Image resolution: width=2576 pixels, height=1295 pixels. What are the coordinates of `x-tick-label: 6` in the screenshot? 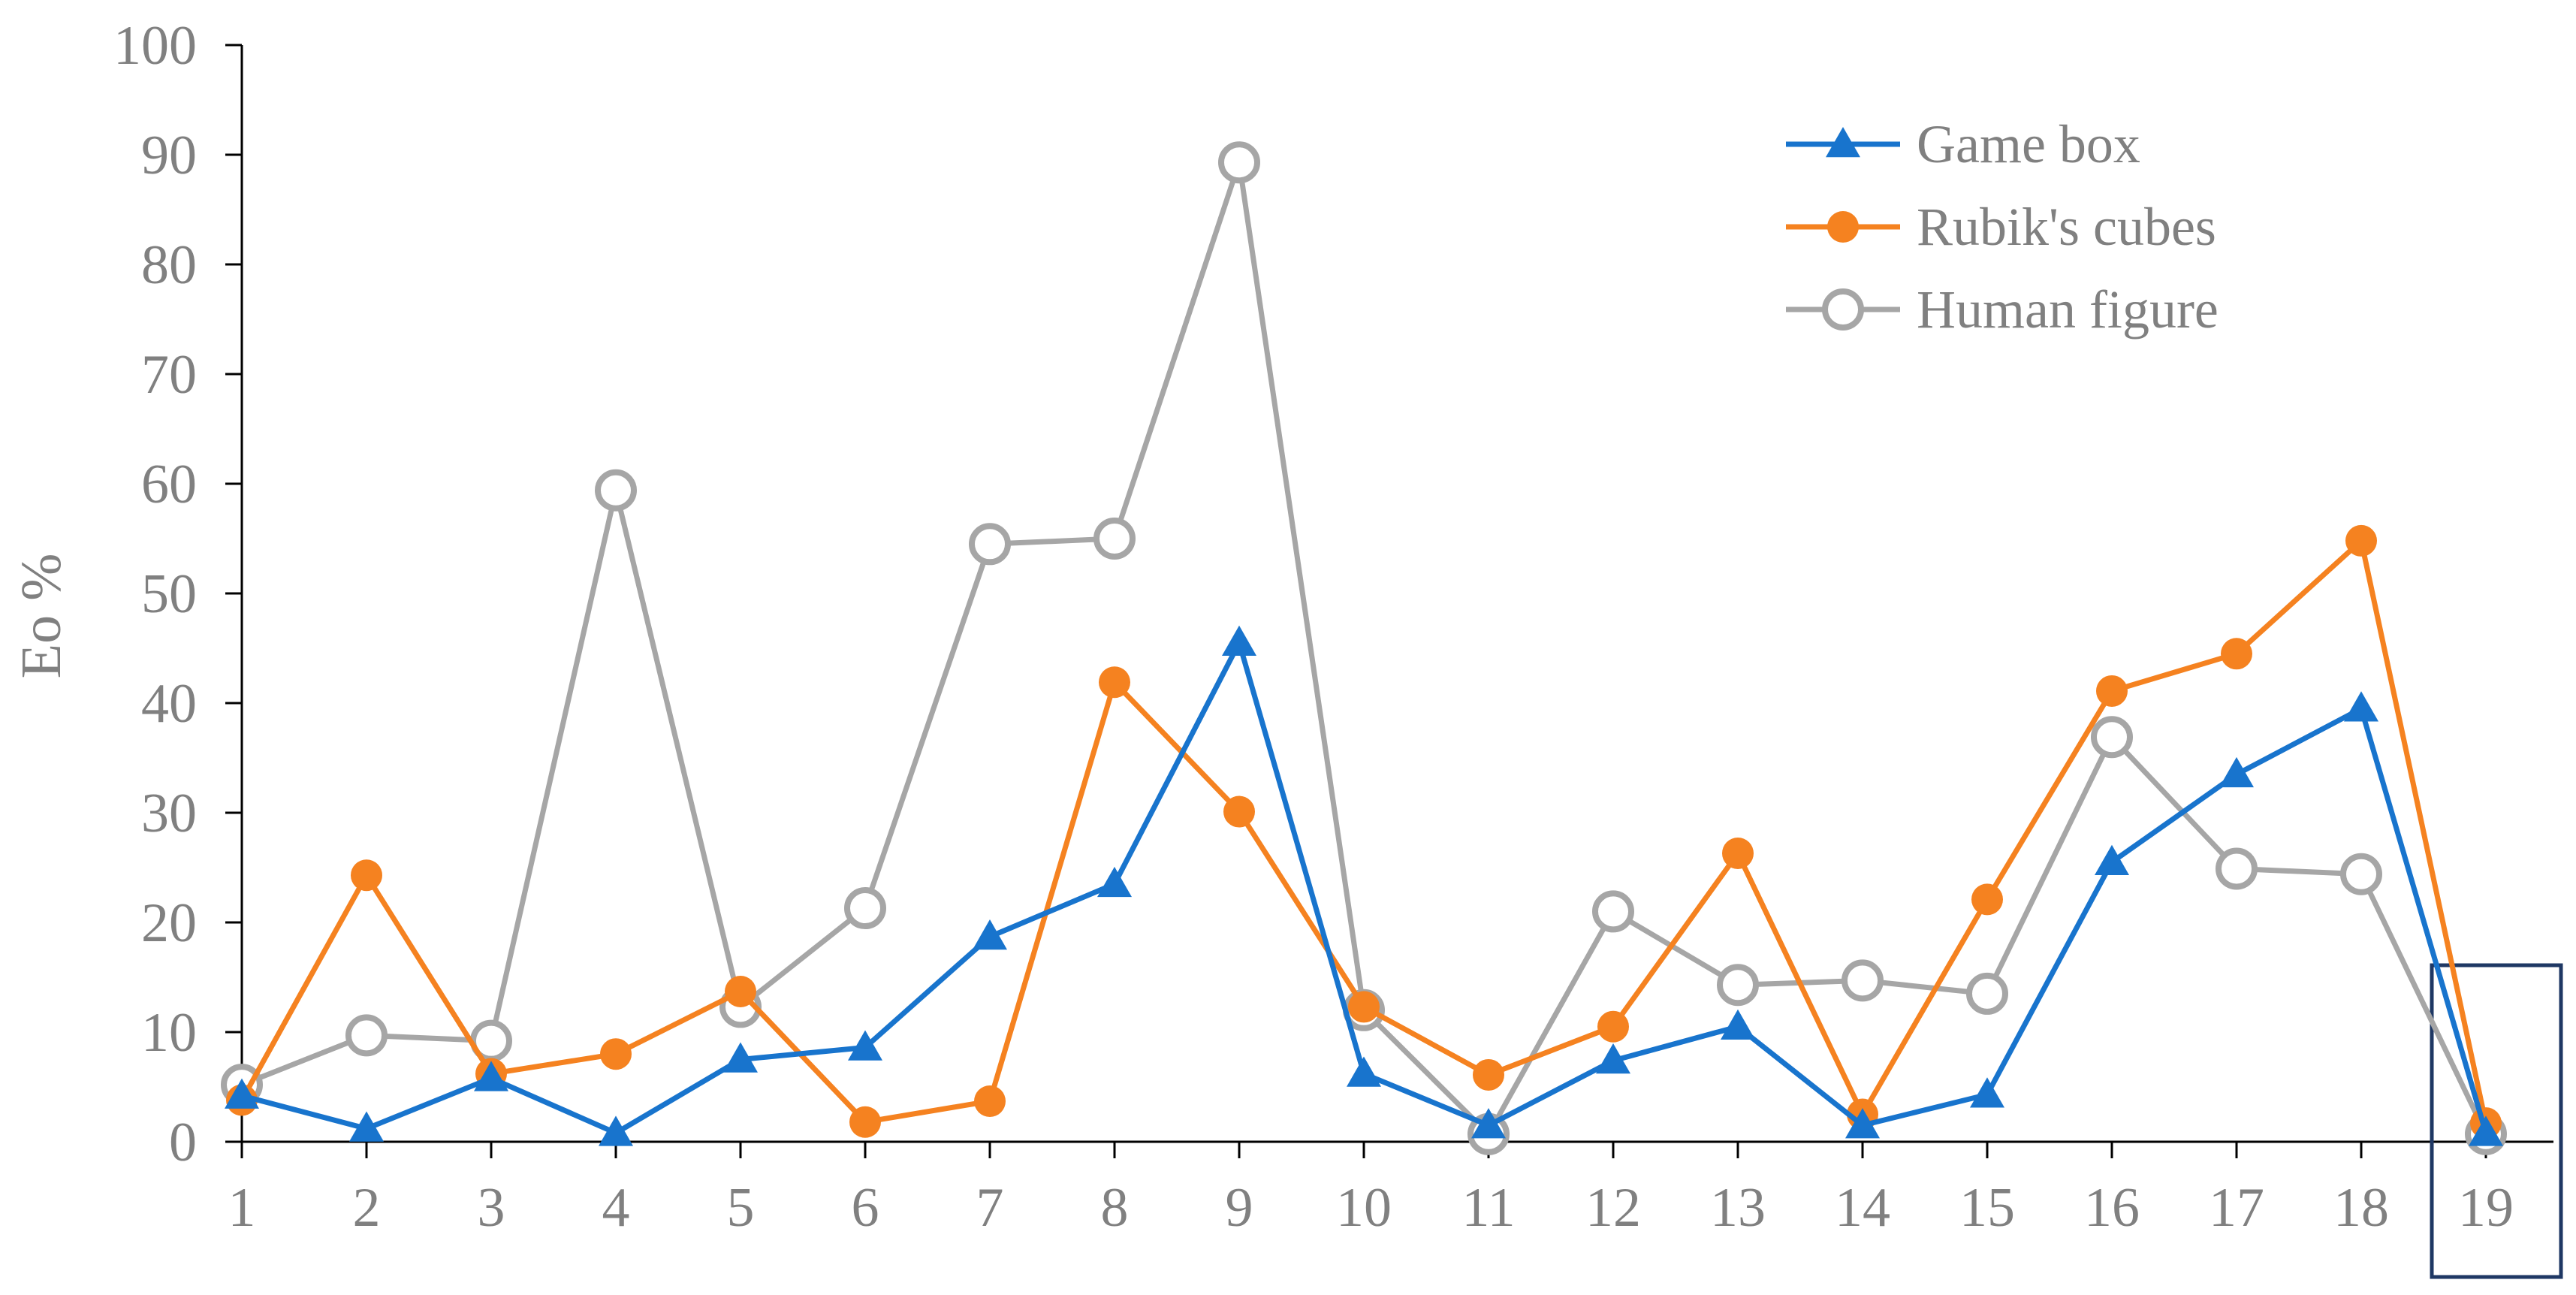 It's located at (865, 1208).